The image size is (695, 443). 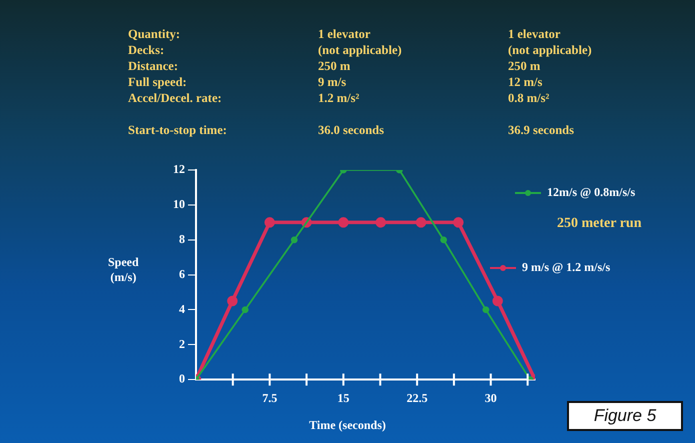 I want to click on x-tick-label: 30, so click(x=490, y=397).